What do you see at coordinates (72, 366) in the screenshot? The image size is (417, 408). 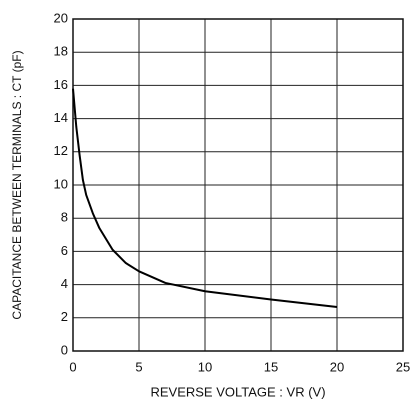 I see `x-tick-label: 0` at bounding box center [72, 366].